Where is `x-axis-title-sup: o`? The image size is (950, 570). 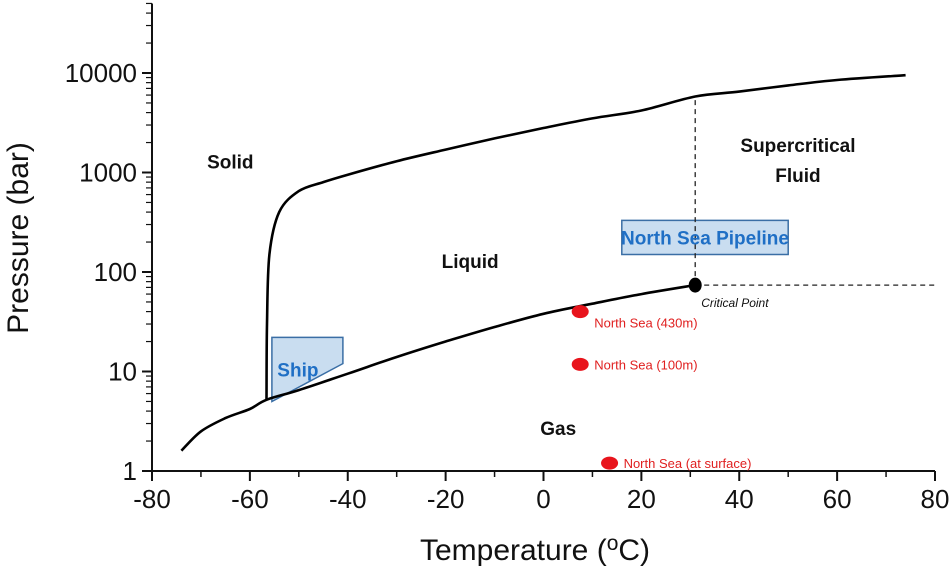
x-axis-title-sup: o is located at coordinates (613, 543).